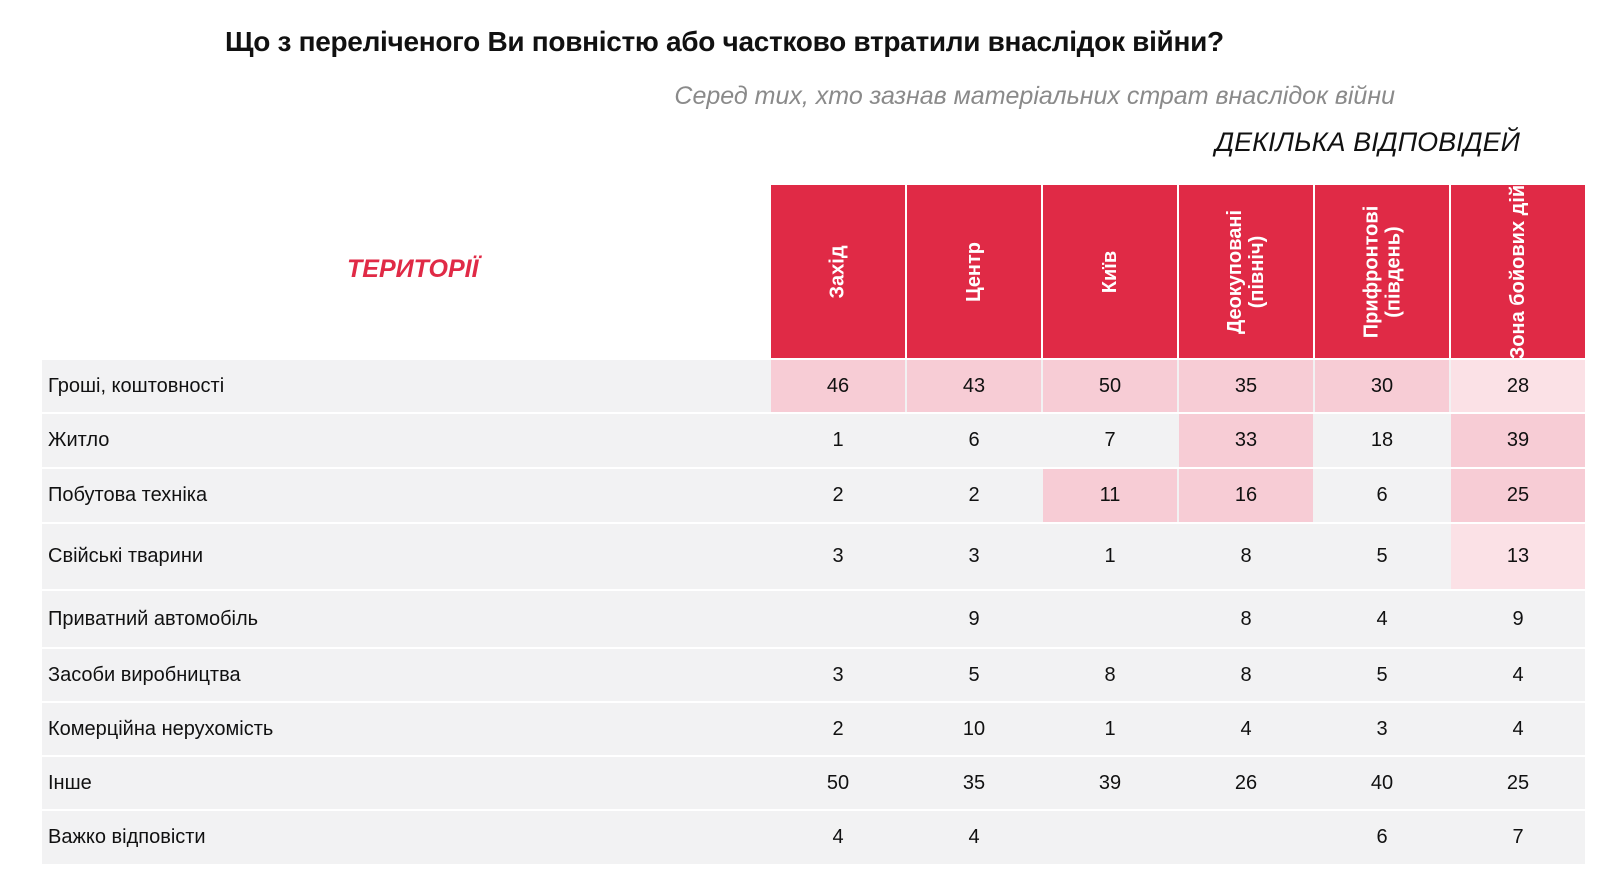  I want to click on column-header-label: Центр, so click(973, 271).